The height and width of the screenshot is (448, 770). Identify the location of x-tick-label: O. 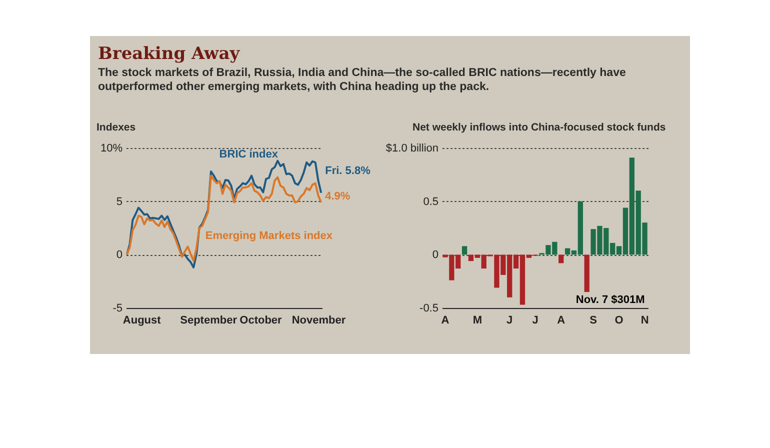
(619, 320).